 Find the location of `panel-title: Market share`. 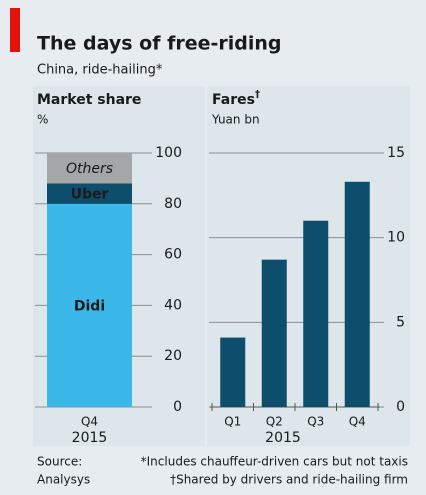

panel-title: Market share is located at coordinates (89, 100).